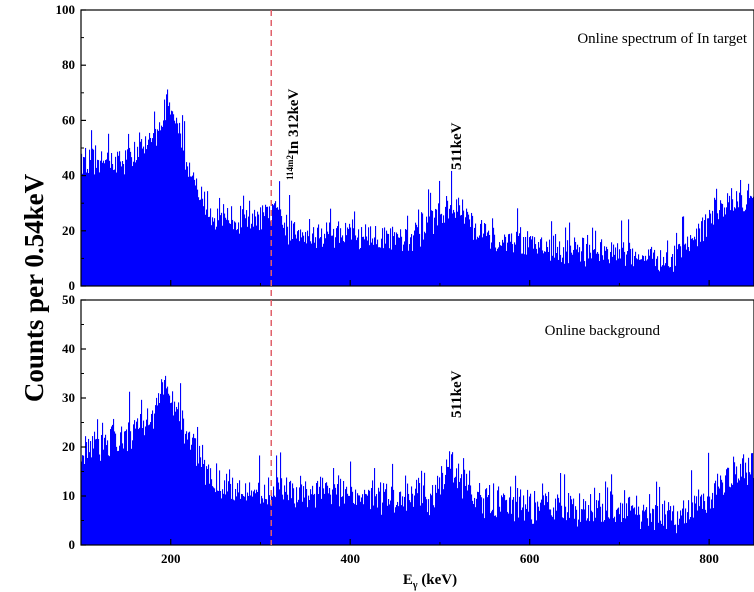 The height and width of the screenshot is (592, 754). I want to click on peak-label-312-top: 114m2In 312keV, so click(293, 134).